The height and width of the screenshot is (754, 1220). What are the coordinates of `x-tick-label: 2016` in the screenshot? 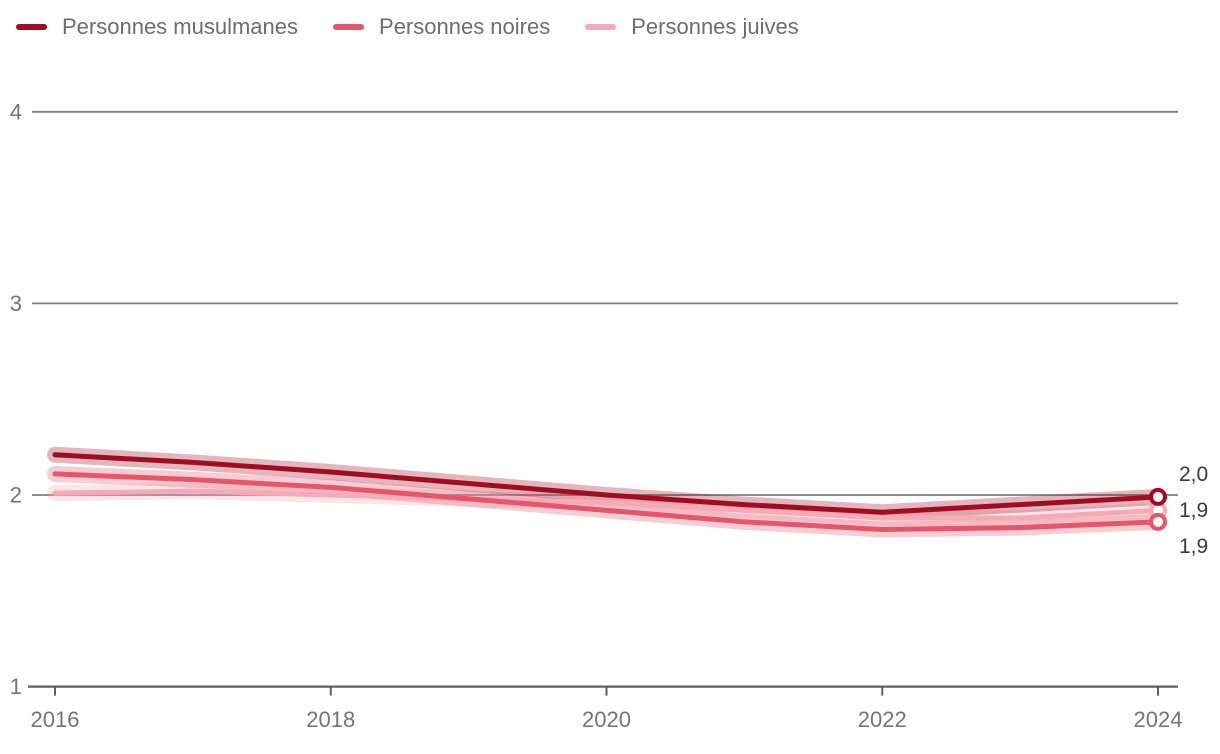 It's located at (55, 719).